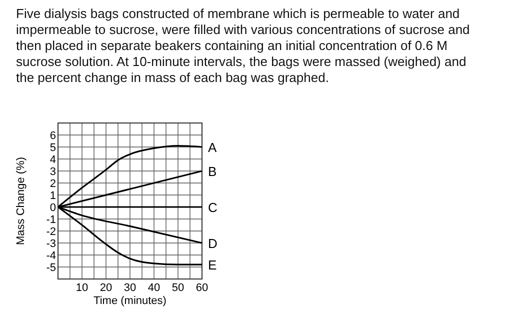  I want to click on x-tick-label: 20, so click(106, 288).